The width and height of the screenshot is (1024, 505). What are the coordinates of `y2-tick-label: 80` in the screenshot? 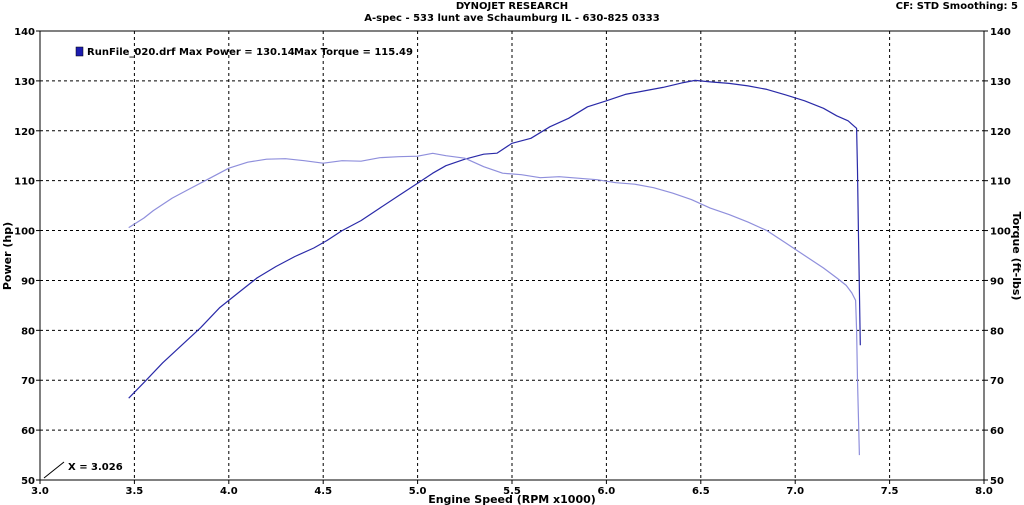 It's located at (997, 331).